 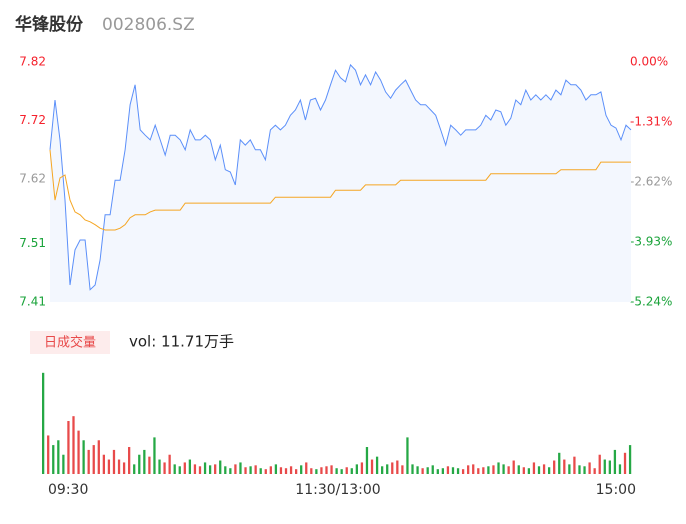 What do you see at coordinates (651, 242) in the screenshot?
I see `y2-tick-label: -3.93%` at bounding box center [651, 242].